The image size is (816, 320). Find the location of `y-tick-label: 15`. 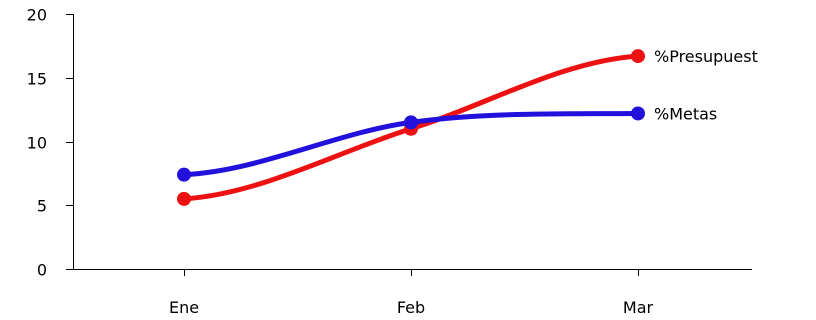

y-tick-label: 15 is located at coordinates (37, 79).